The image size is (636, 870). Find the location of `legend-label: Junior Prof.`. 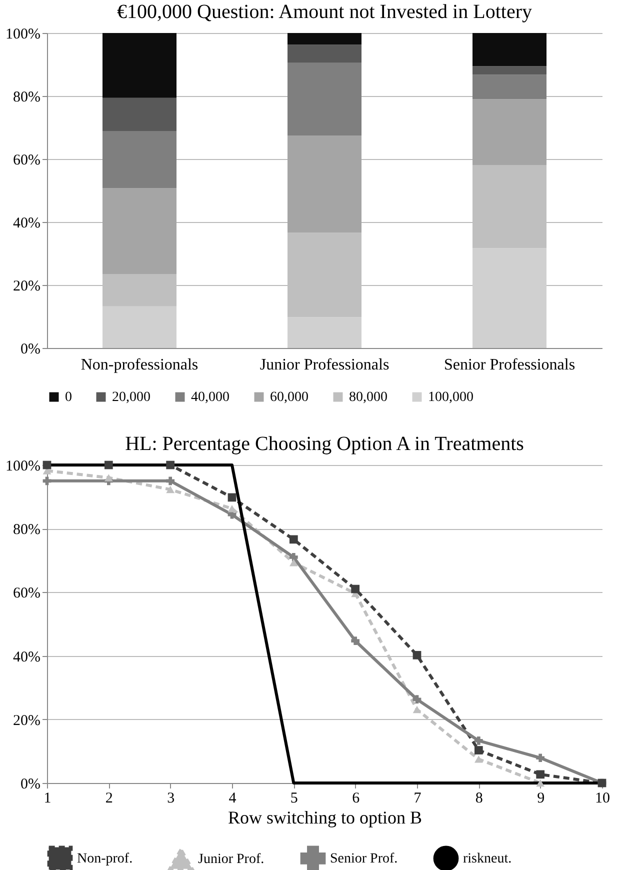

legend-label: Junior Prof. is located at coordinates (231, 860).